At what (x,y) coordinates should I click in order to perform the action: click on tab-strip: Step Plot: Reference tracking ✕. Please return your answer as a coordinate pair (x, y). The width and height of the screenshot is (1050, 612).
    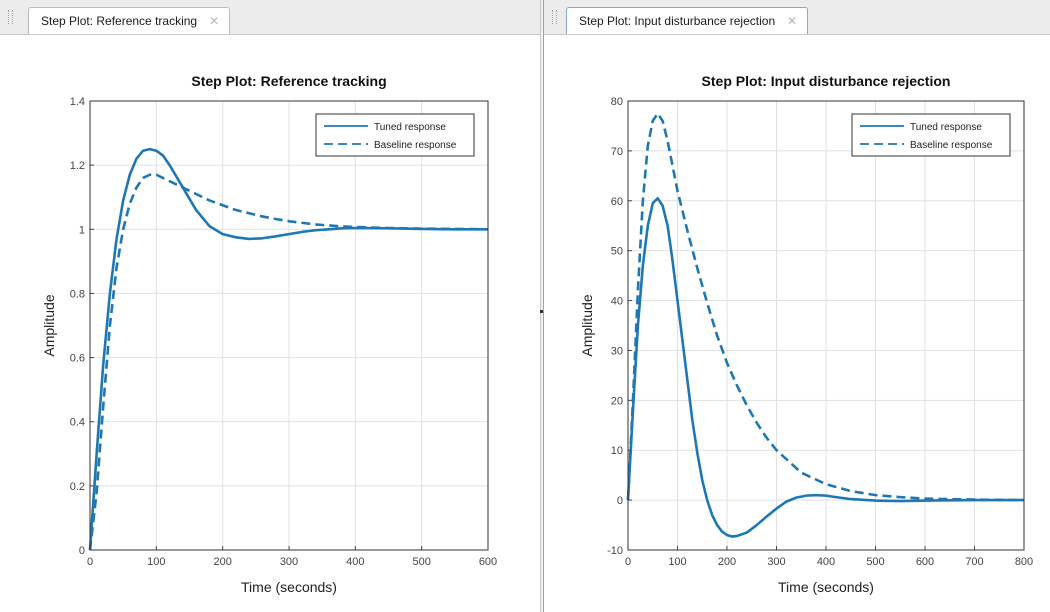
    Looking at the image, I should click on (270, 17).